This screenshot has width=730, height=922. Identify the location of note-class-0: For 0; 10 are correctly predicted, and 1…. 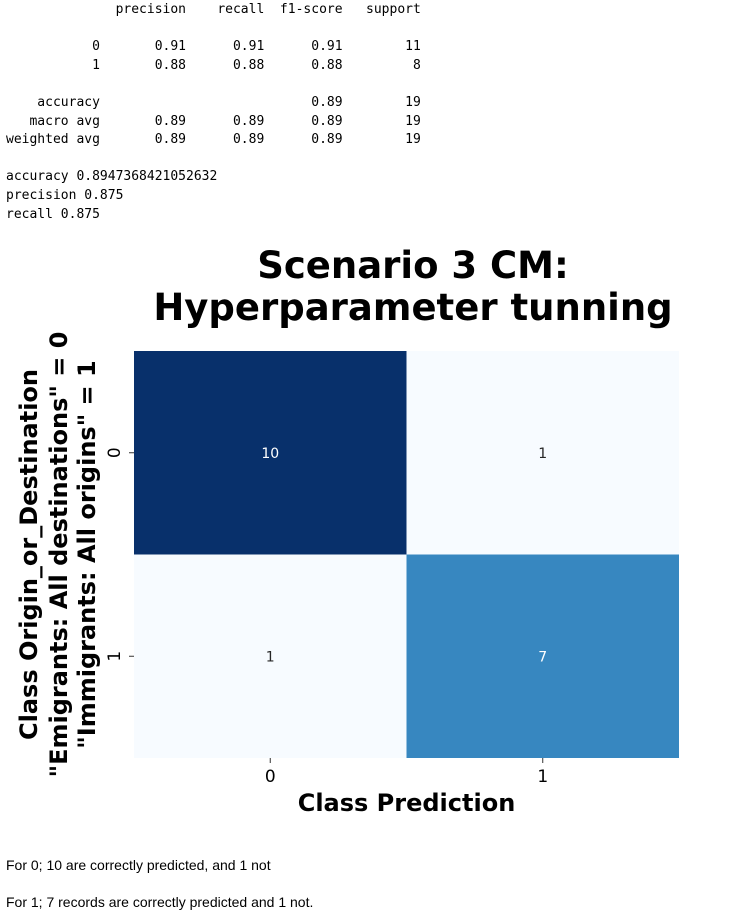
(138, 865).